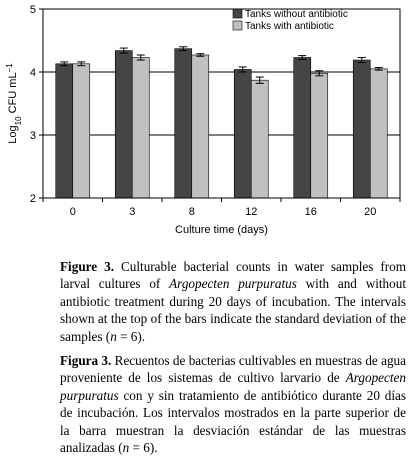 The width and height of the screenshot is (413, 465). I want to click on x-tick-label: 16, so click(311, 212).